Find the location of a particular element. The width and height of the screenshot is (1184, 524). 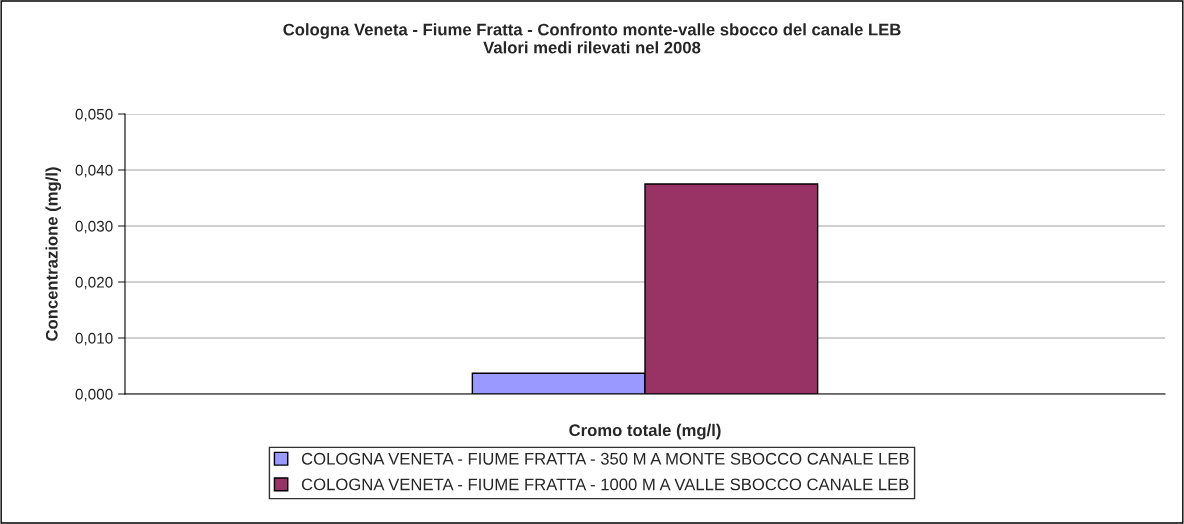

x-axis-title: Cromo totale (mg/l) is located at coordinates (645, 431).